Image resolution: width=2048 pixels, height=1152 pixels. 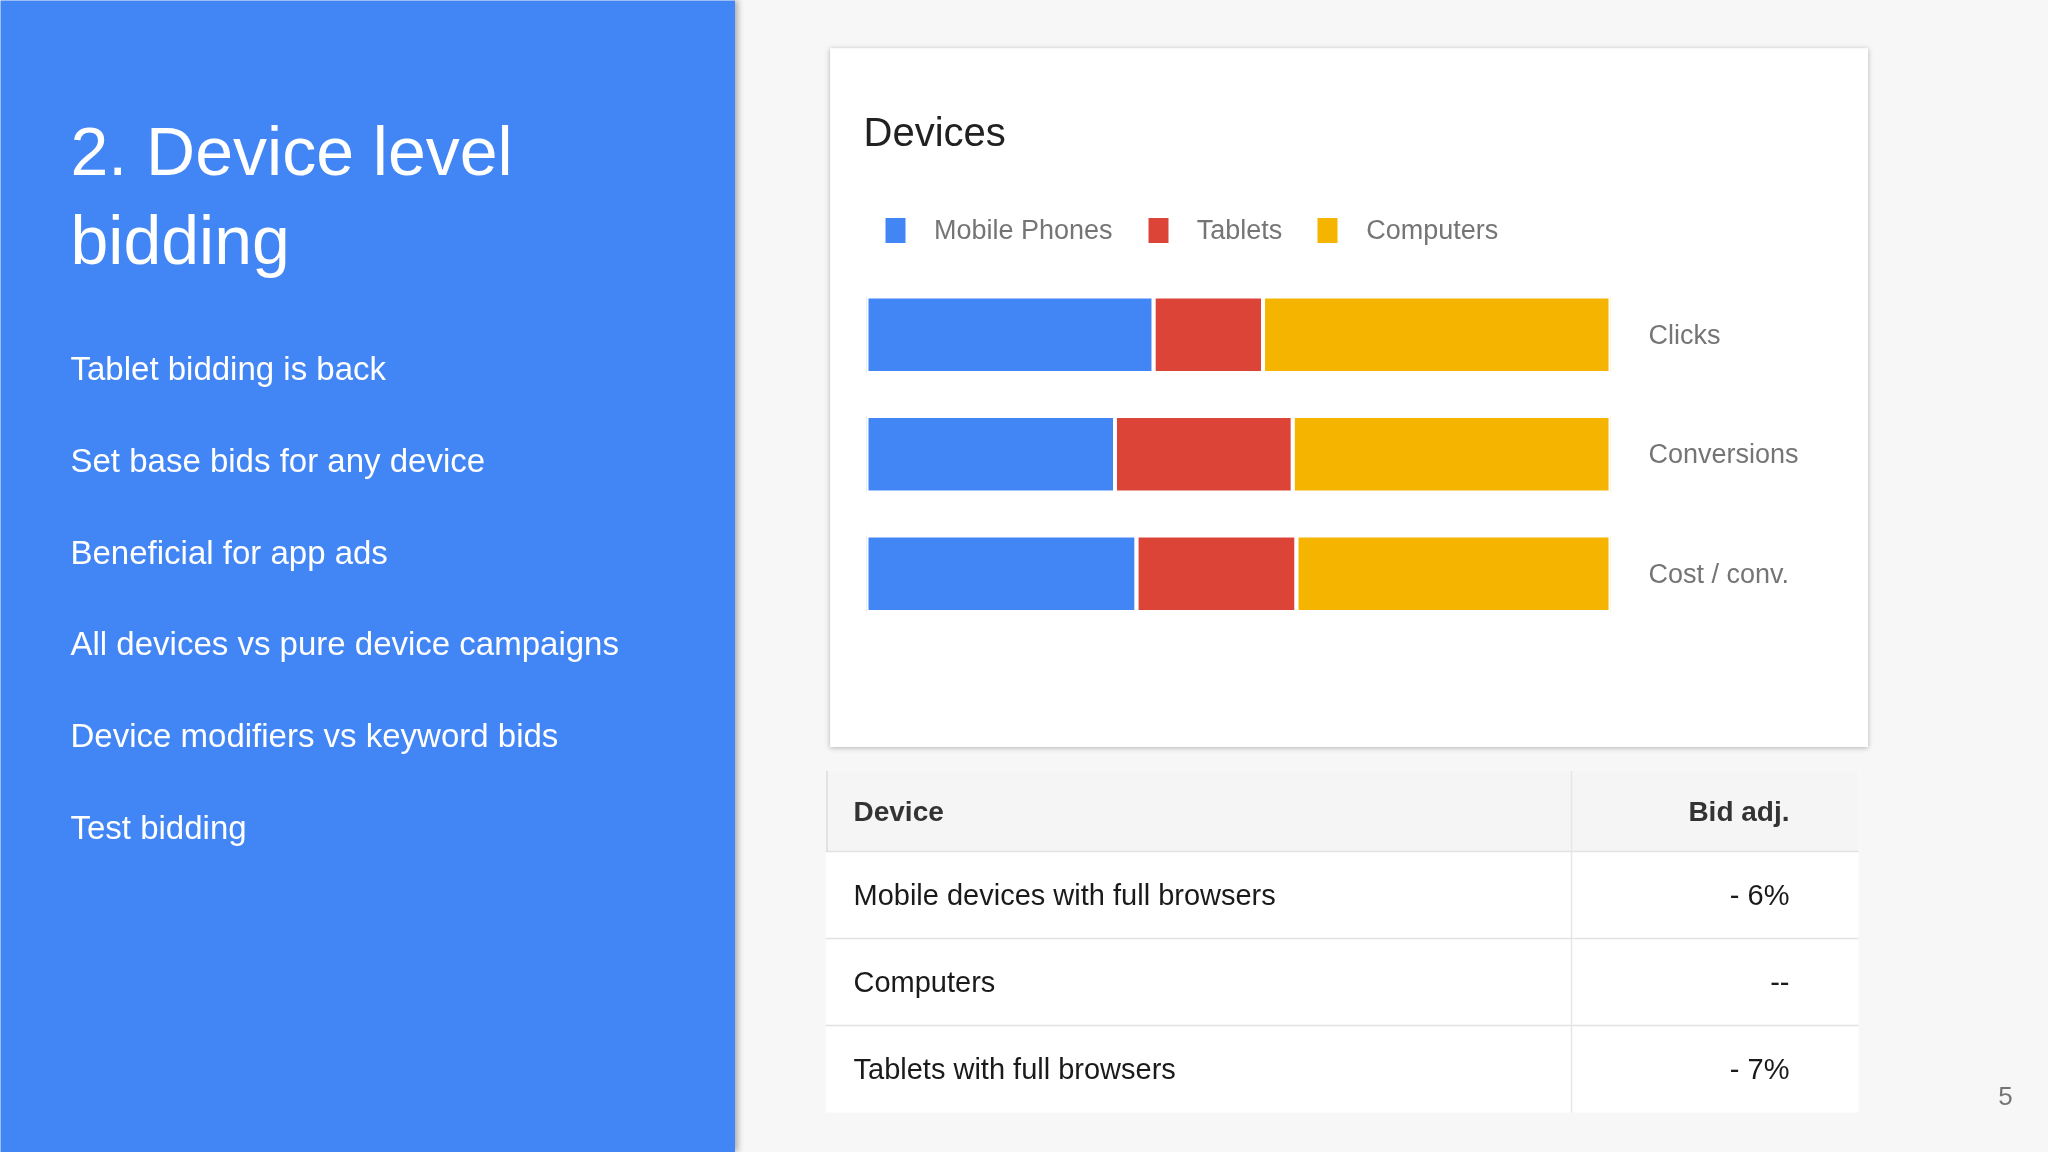 I want to click on text: Mobile devices with full browsers, so click(x=1064, y=895).